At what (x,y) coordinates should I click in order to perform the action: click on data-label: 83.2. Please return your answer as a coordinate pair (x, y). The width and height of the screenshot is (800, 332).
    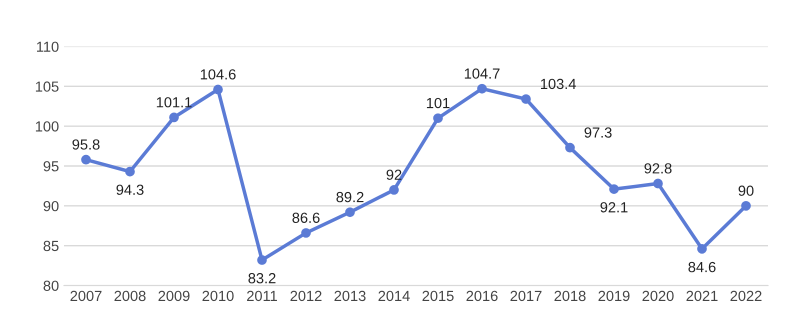
    Looking at the image, I should click on (262, 278).